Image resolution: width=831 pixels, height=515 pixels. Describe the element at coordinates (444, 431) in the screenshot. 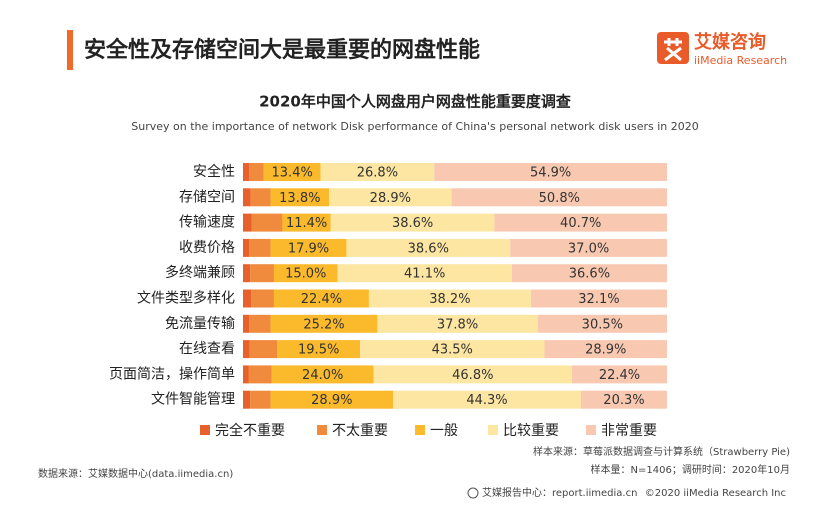

I see `legend-label: 一般` at that location.